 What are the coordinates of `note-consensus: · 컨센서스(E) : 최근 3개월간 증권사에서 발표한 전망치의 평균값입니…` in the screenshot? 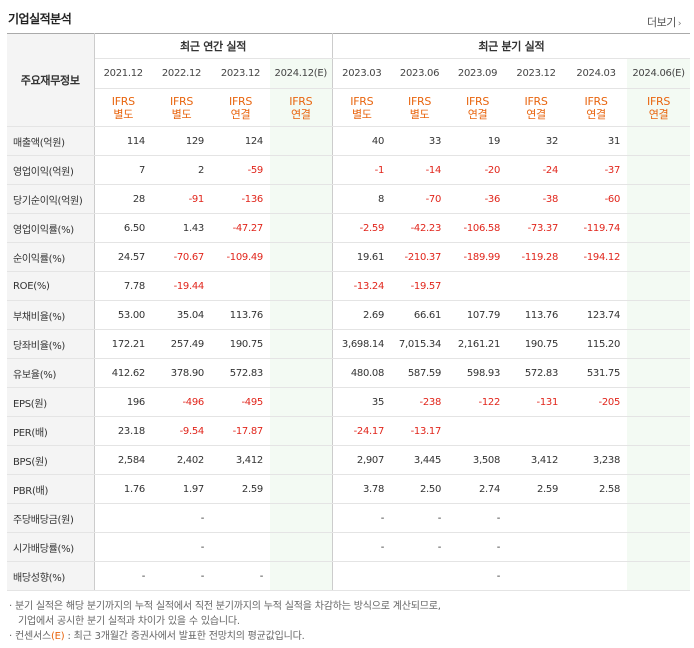 It's located at (157, 636).